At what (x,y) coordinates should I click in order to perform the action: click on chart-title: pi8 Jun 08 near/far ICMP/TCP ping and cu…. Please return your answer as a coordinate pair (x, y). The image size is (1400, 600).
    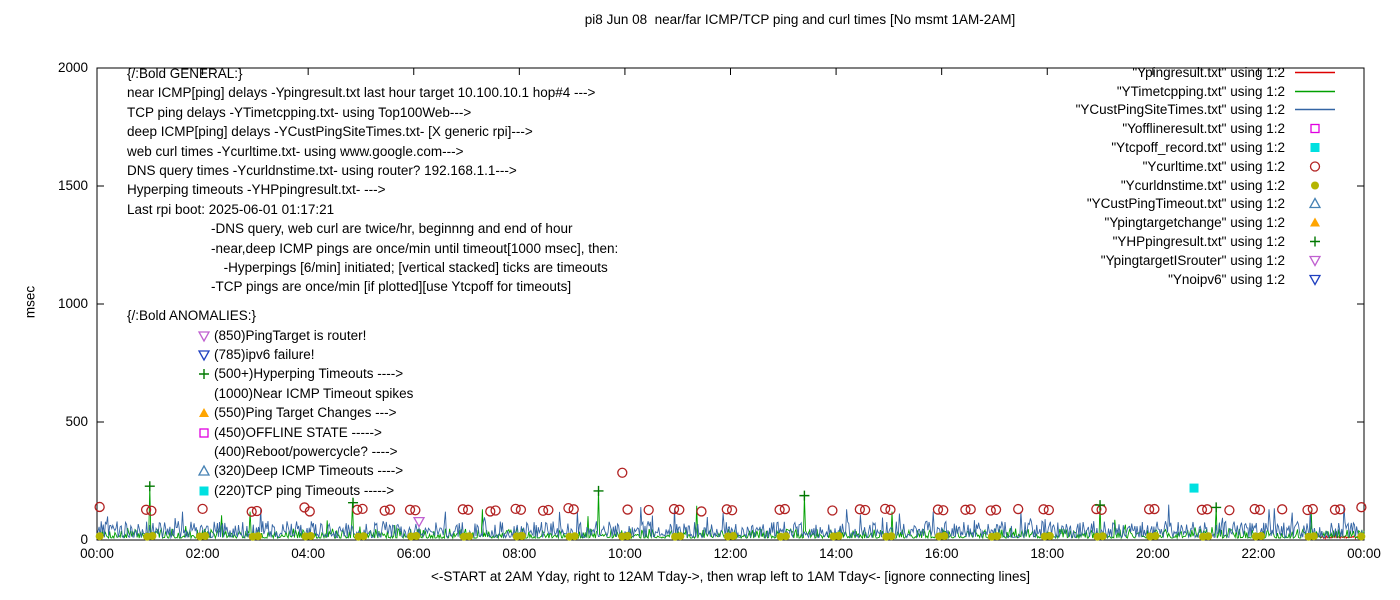
    Looking at the image, I should click on (800, 19).